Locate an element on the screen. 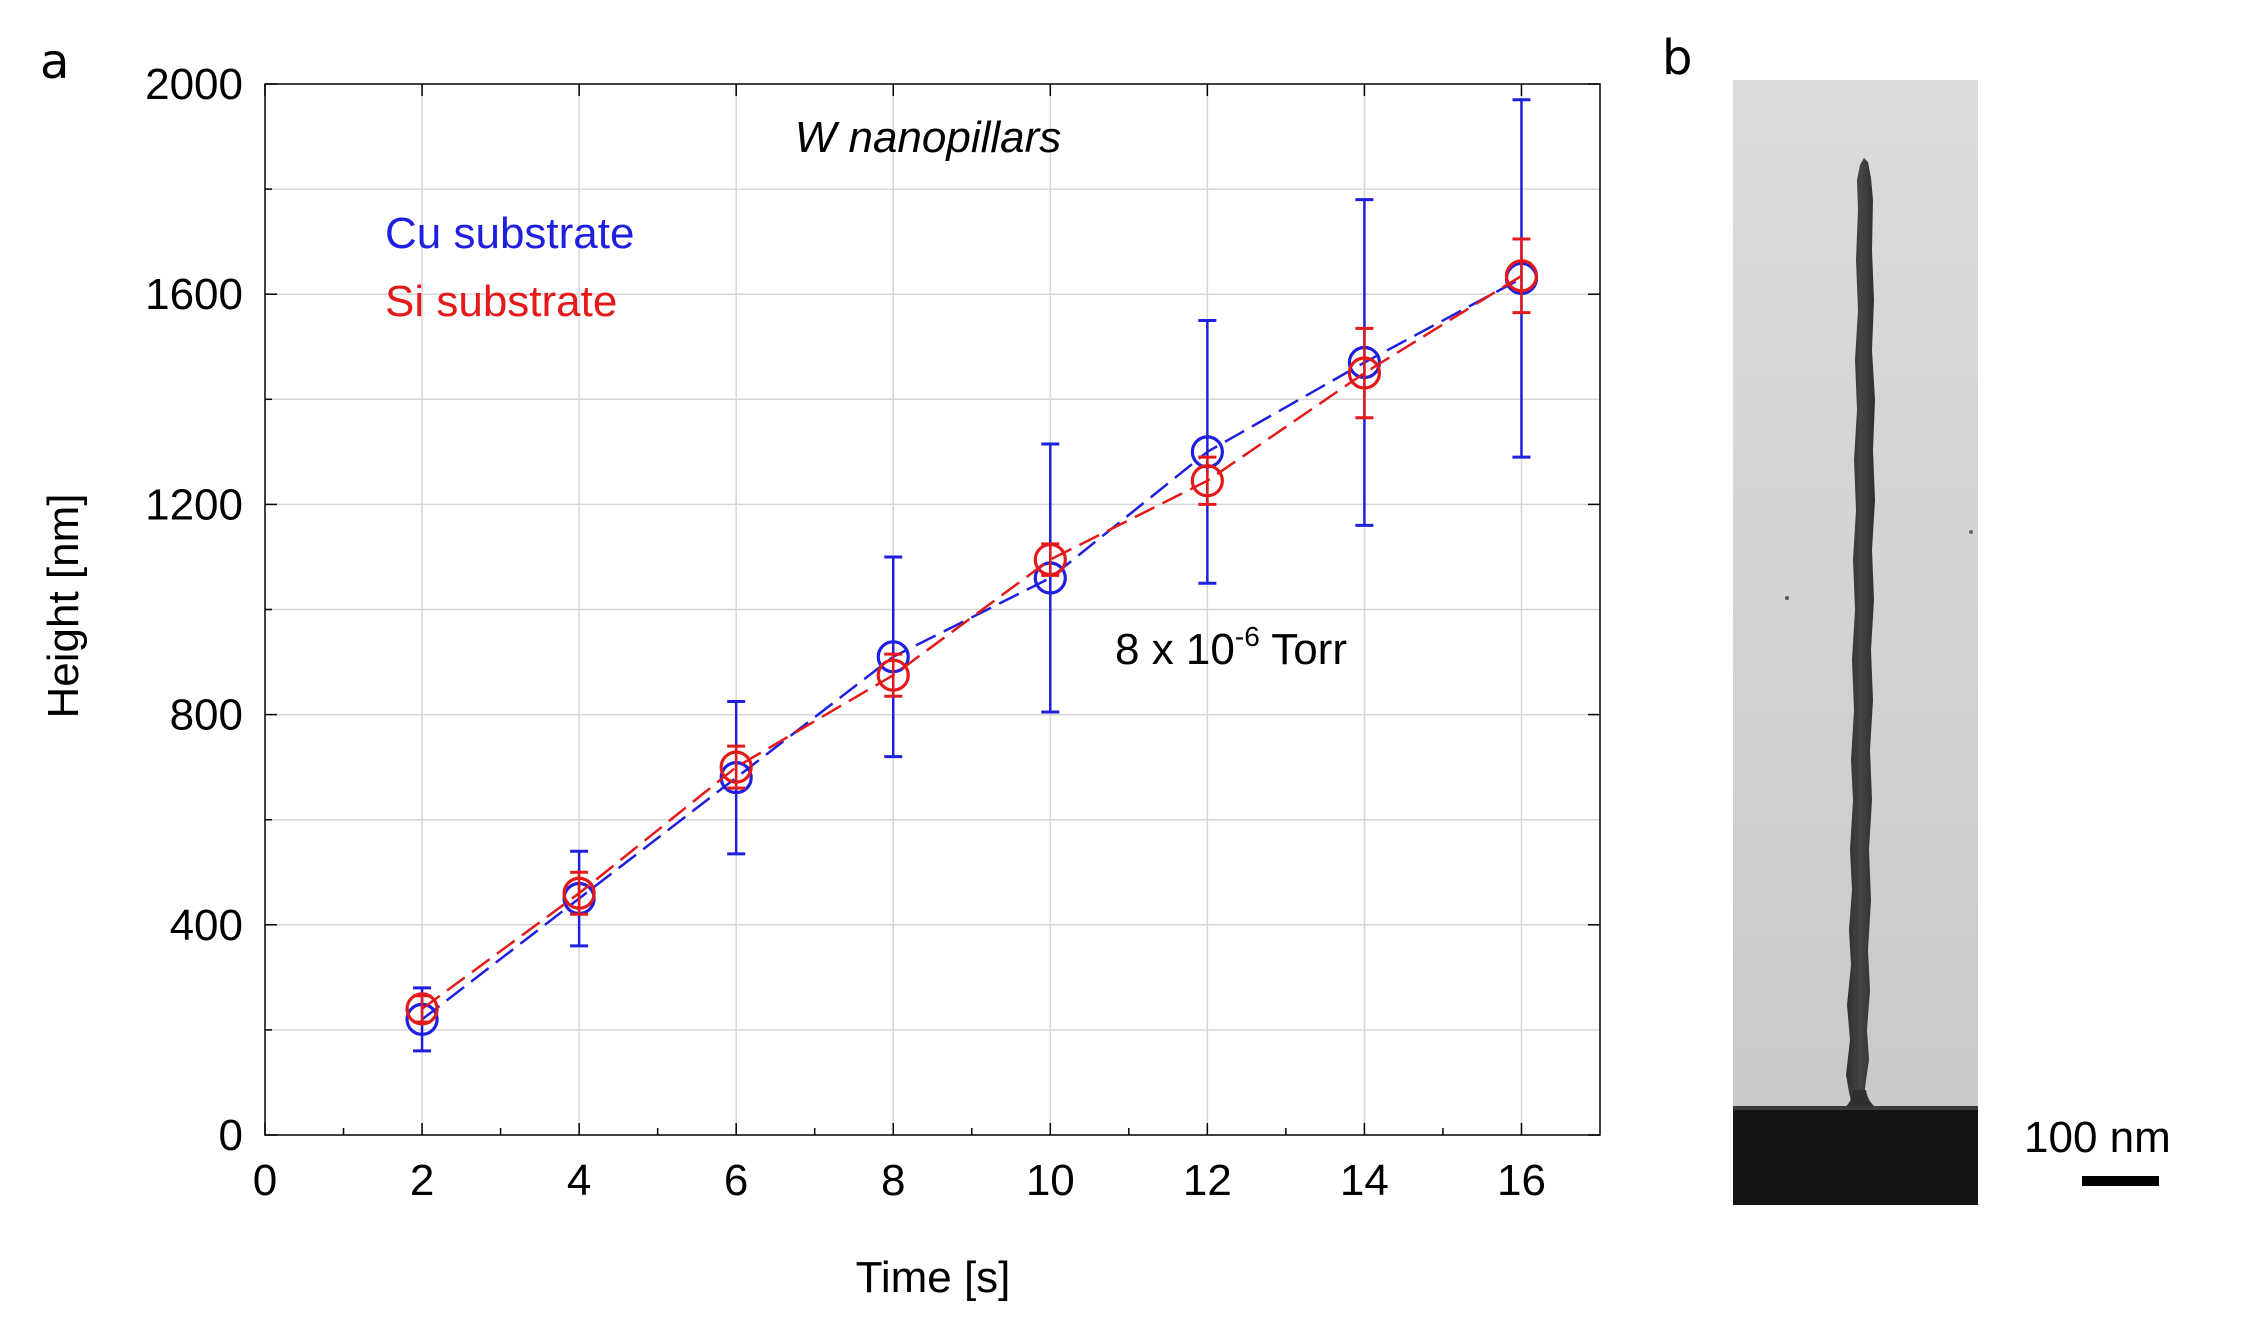 The image size is (2247, 1322). x-tick-label: 4 is located at coordinates (579, 1180).